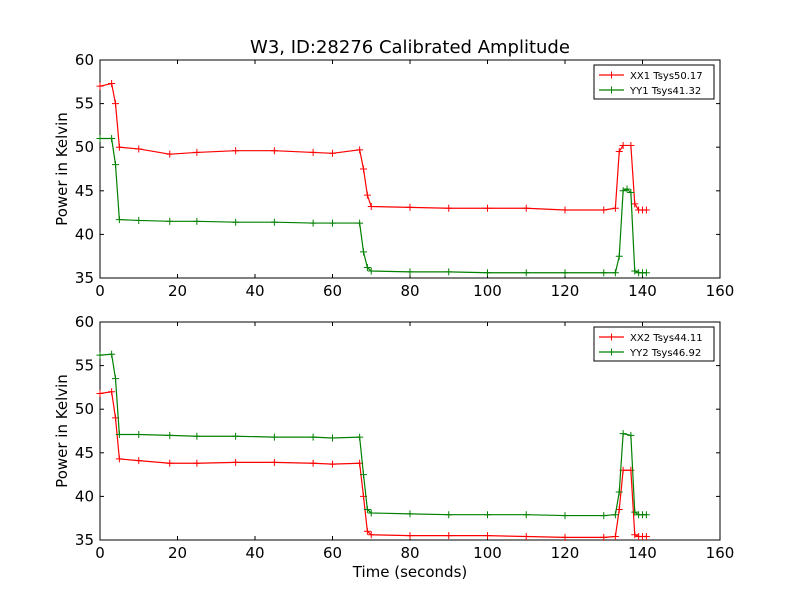  What do you see at coordinates (642, 553) in the screenshot?
I see `x-tick-label: 140` at bounding box center [642, 553].